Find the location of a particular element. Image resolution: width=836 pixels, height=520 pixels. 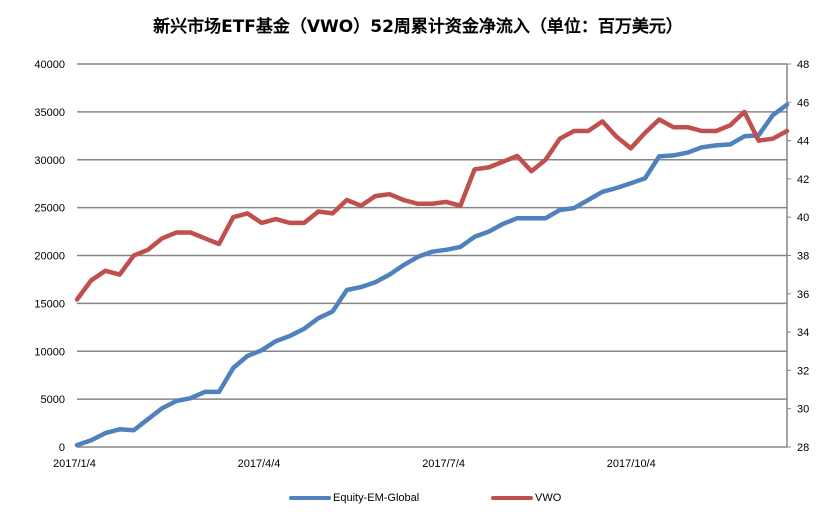

right-y-axis: 28 30 32 34 36 38 40 42 44 46 48 is located at coordinates (797, 256).